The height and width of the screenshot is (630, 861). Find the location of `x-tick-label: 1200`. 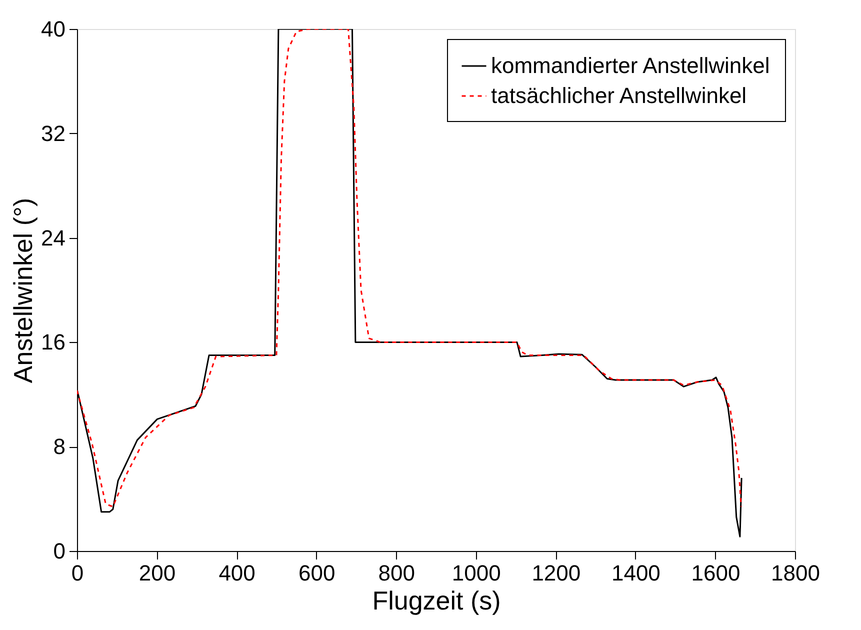

x-tick-label: 1200 is located at coordinates (556, 573).